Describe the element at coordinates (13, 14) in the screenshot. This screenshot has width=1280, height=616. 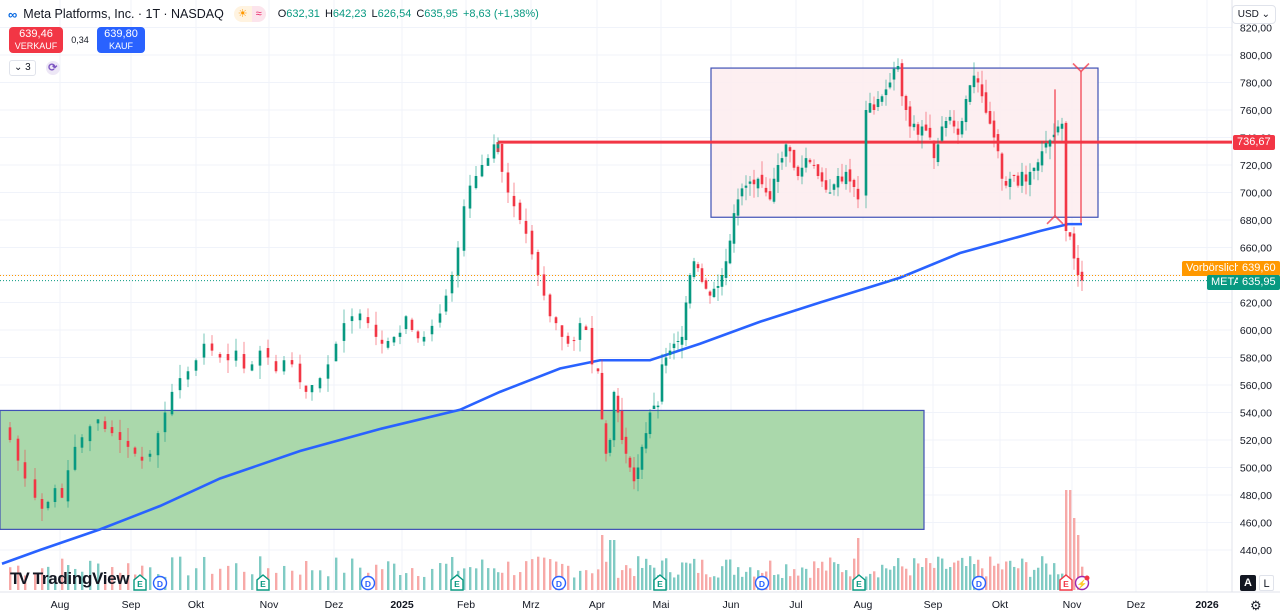
I see `meta-infinity-icon: ∞` at that location.